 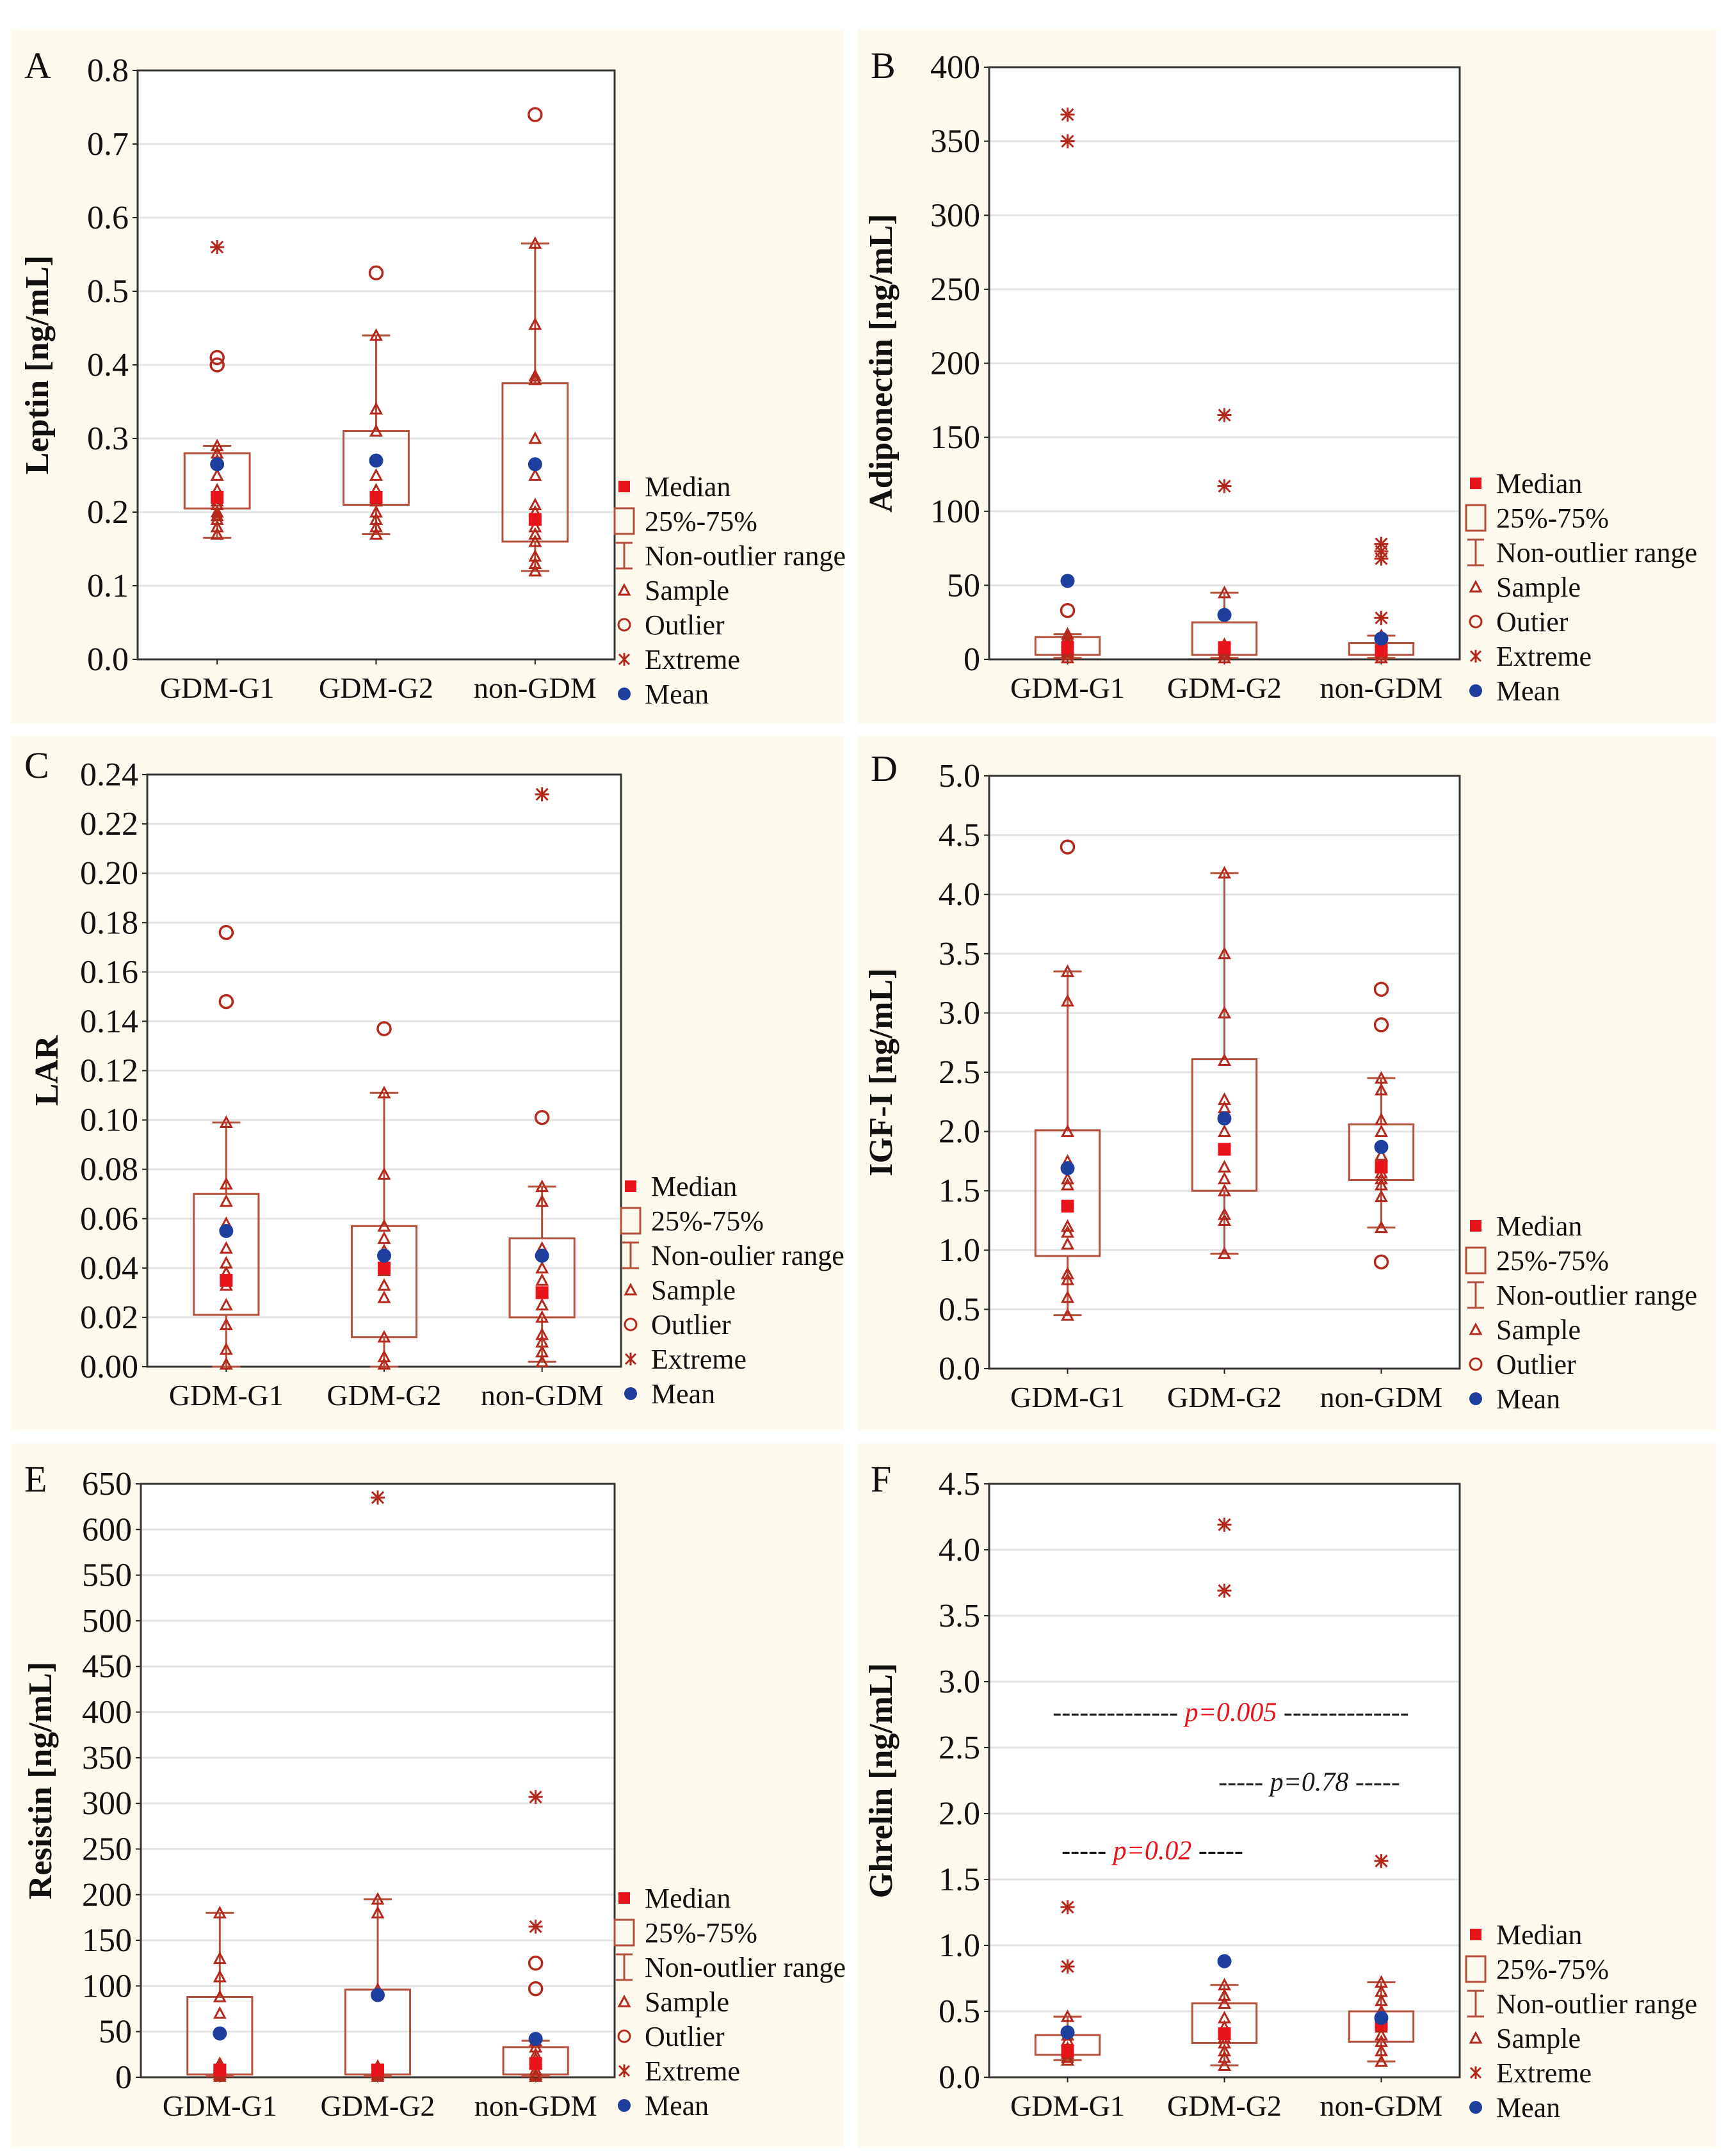 What do you see at coordinates (107, 1803) in the screenshot?
I see `y-tick-label: 300` at bounding box center [107, 1803].